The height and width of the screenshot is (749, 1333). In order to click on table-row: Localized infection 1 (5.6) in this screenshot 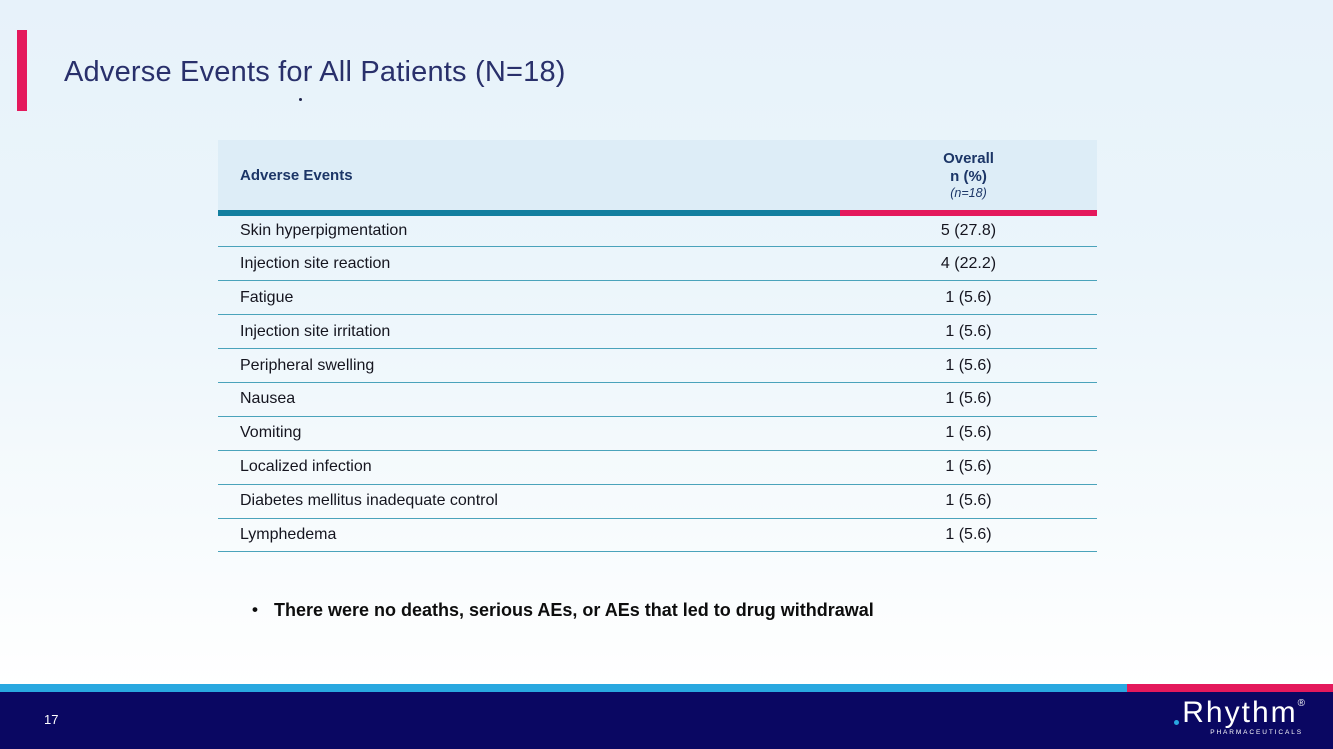, I will do `click(657, 467)`.